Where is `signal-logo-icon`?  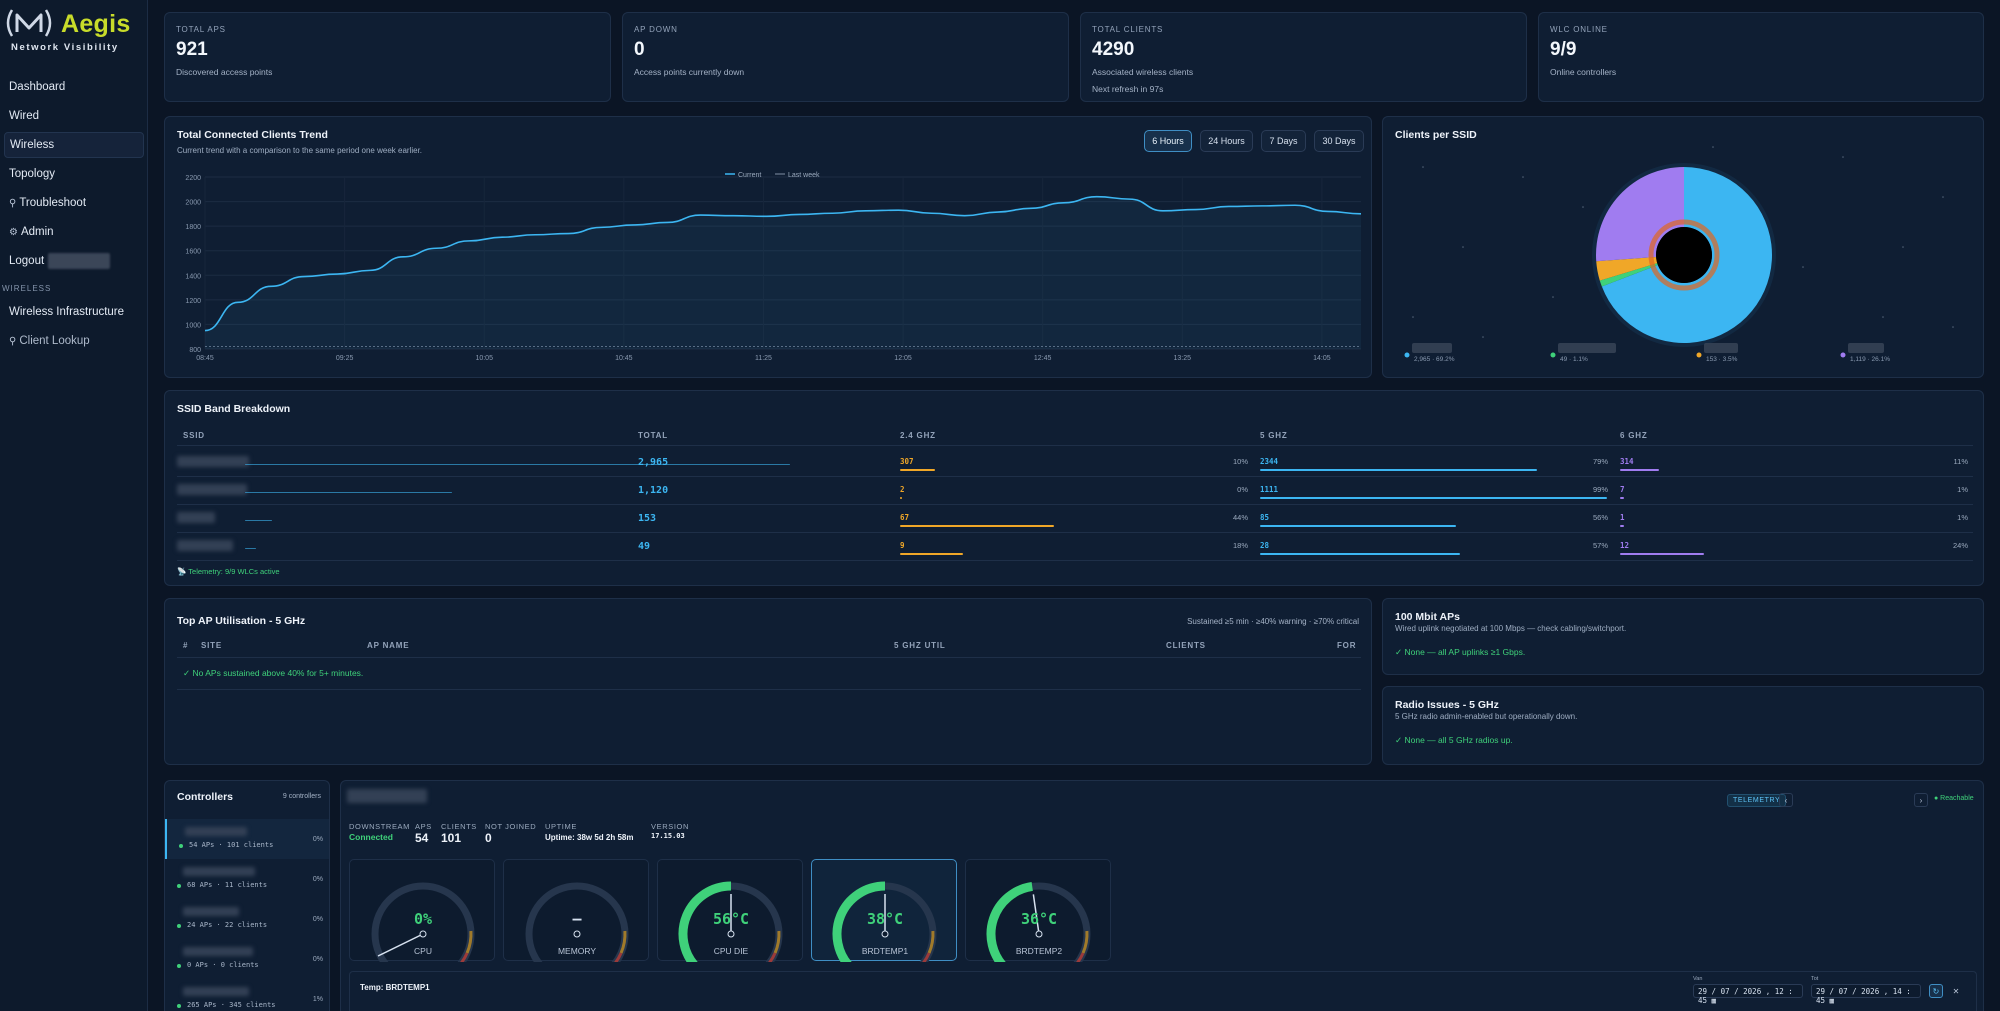
signal-logo-icon is located at coordinates (29, 23).